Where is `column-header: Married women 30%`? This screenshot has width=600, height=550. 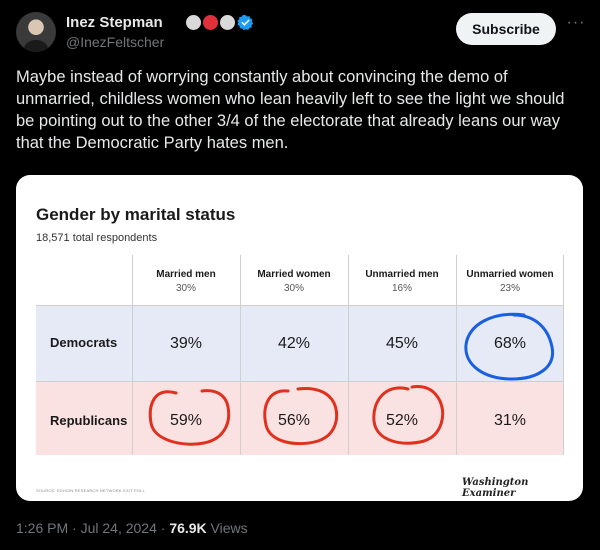
column-header: Married women 30% is located at coordinates (294, 281).